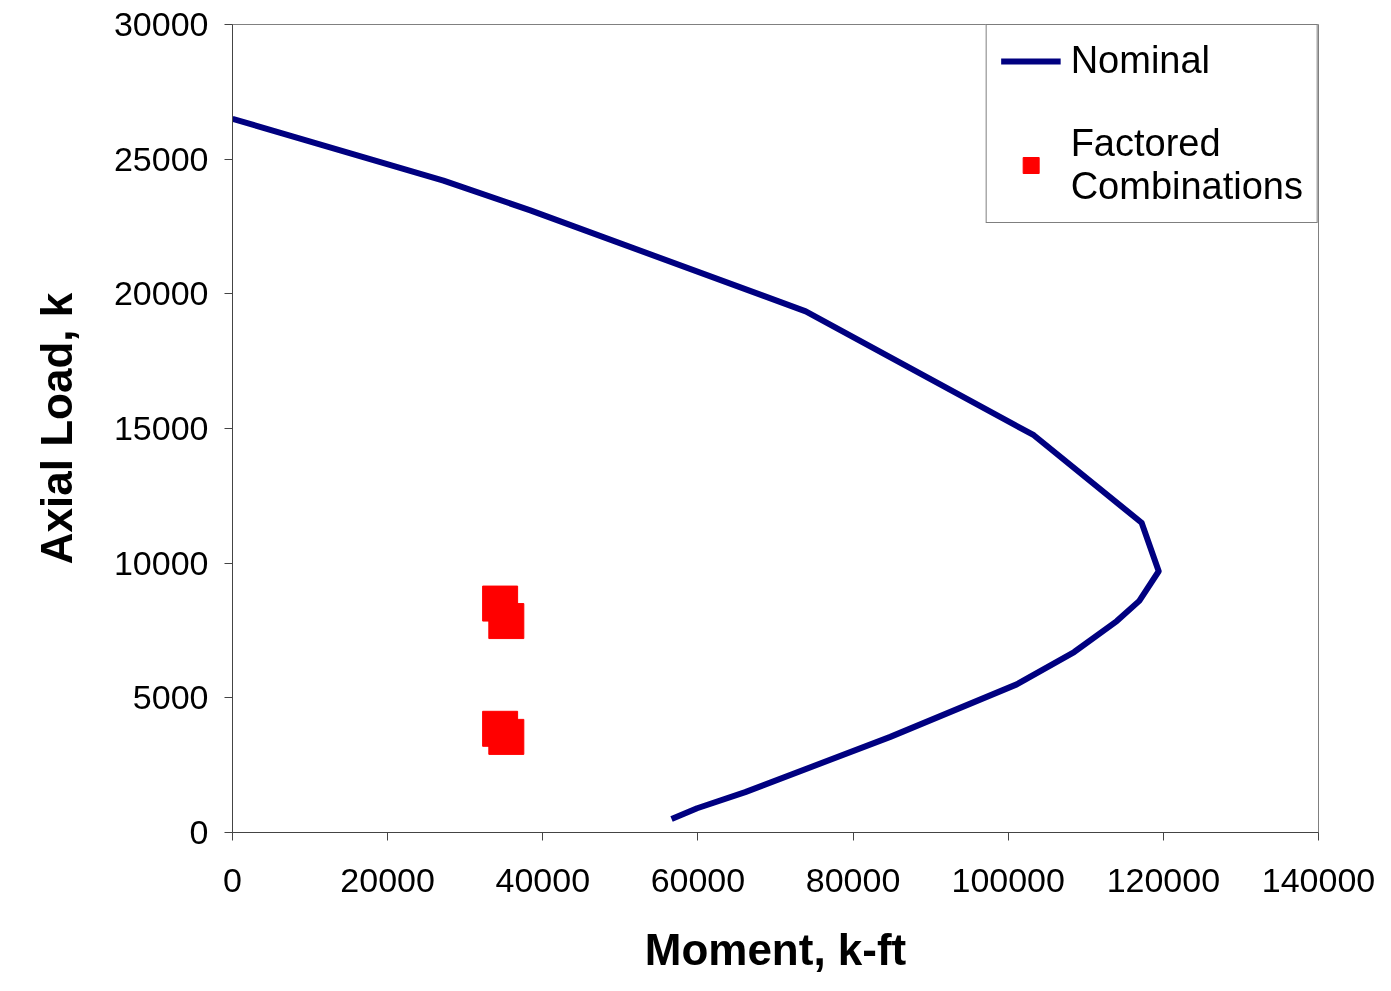 The image size is (1391, 991). Describe the element at coordinates (199, 832) in the screenshot. I see `y-tick-label: 0` at that location.